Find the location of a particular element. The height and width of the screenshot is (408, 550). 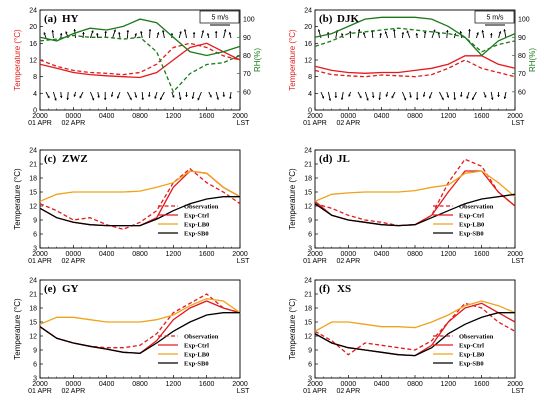

panel-id: (f) is located at coordinates (324, 289).